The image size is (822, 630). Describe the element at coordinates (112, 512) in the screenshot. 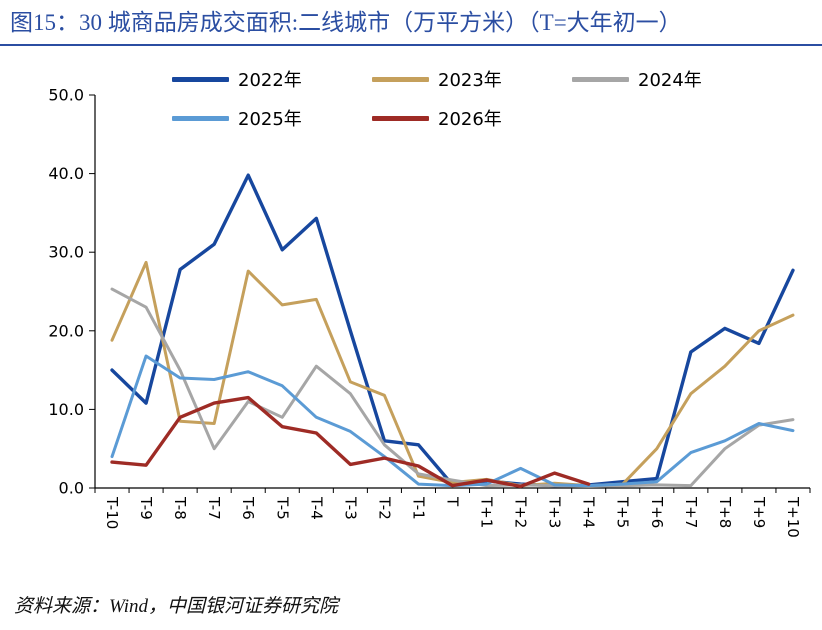

I see `x-tick-label: T-10` at that location.